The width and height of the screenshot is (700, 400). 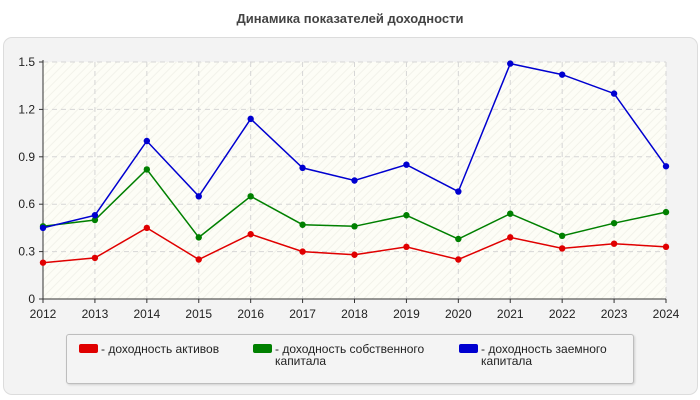 I want to click on legend-item-assets: - доходность активов, so click(x=172, y=349).